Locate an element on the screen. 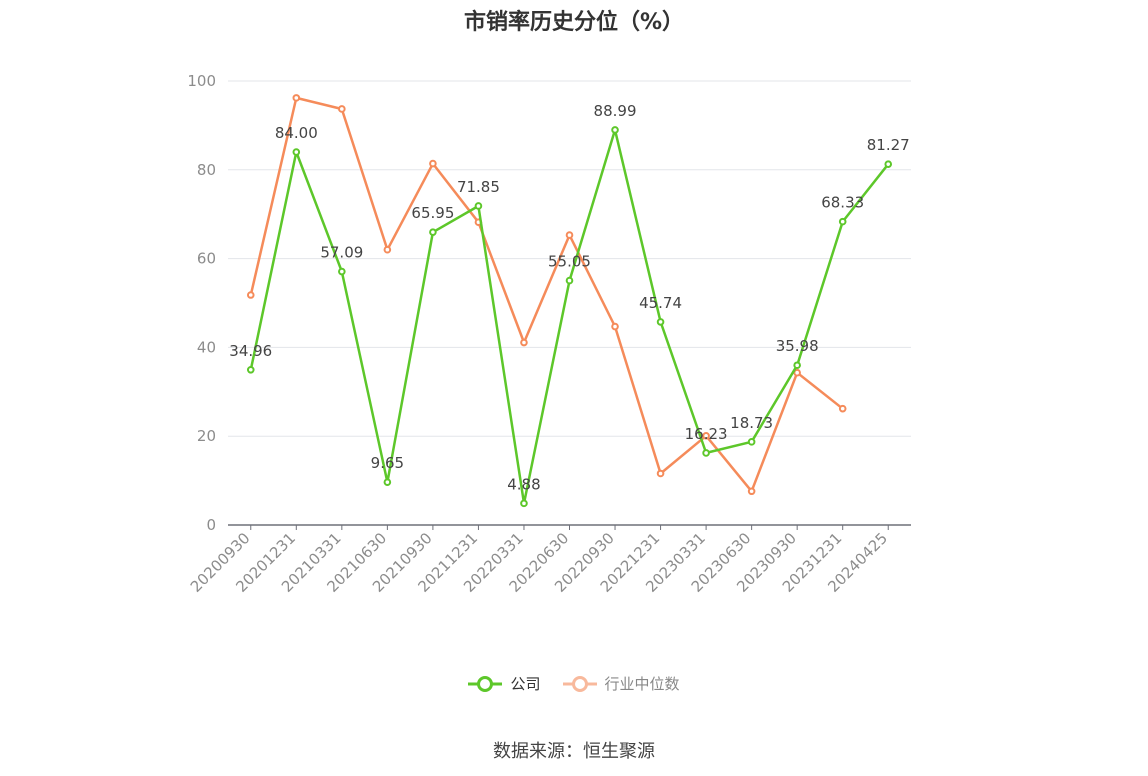 The image size is (1148, 776). data-label: 45.74 is located at coordinates (660, 303).